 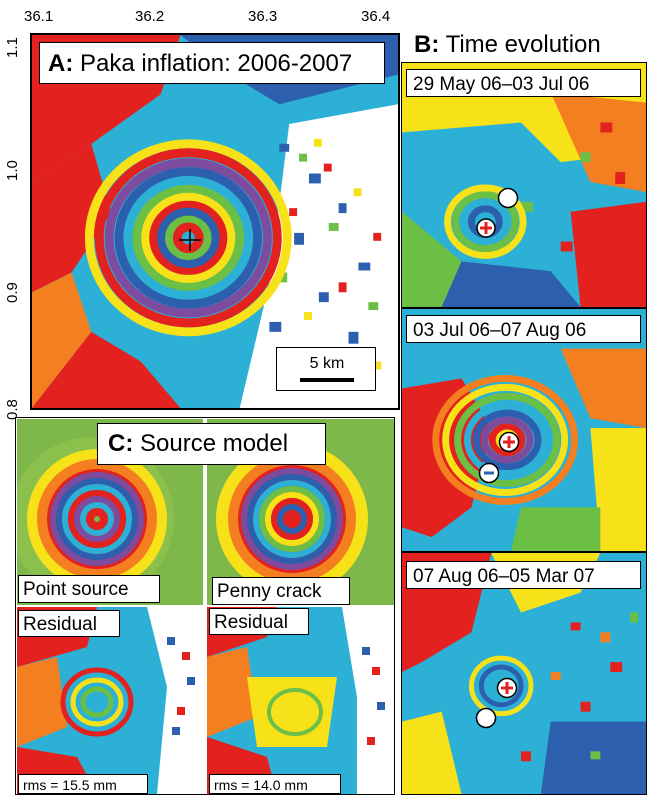 I want to click on panel-c-title-text: Source model, so click(x=214, y=443).